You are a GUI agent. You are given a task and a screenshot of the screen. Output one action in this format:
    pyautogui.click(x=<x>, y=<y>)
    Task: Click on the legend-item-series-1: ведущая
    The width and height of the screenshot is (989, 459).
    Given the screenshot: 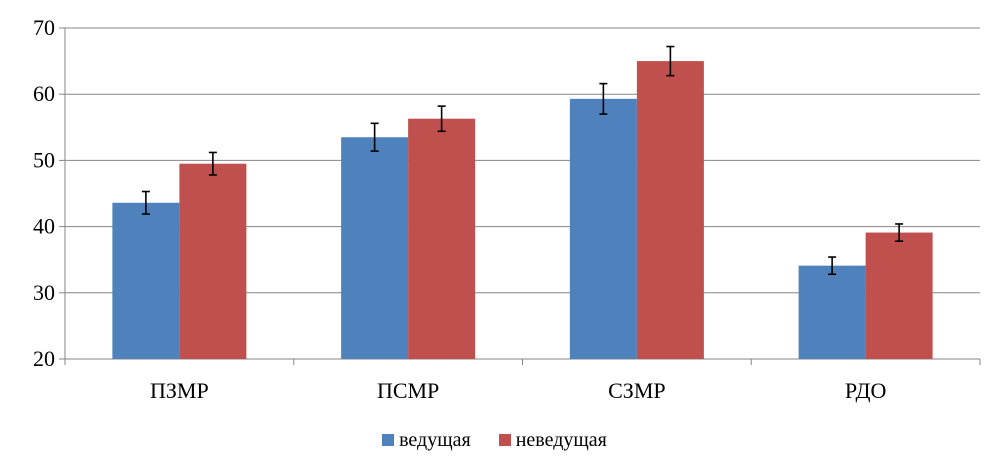 What is the action you would take?
    pyautogui.click(x=426, y=440)
    